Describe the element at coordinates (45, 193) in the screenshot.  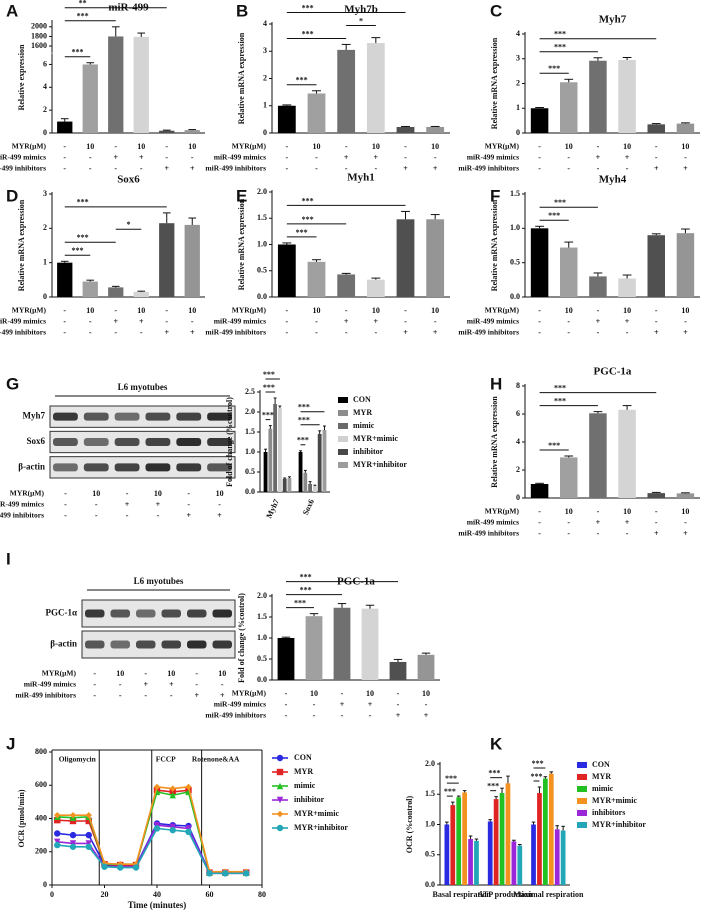
I see `y-tick-label: 3` at that location.